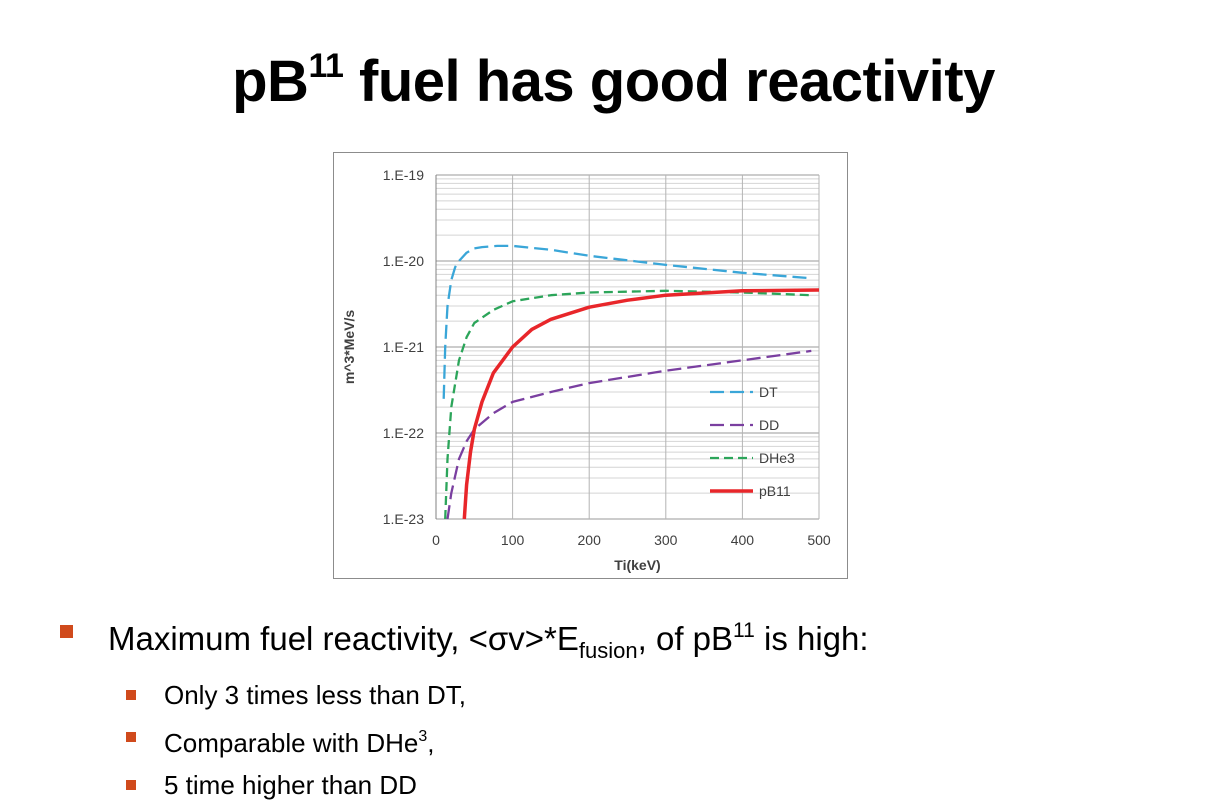 Image resolution: width=1227 pixels, height=806 pixels. I want to click on bullet-main-text-2: , of pB, so click(685, 638).